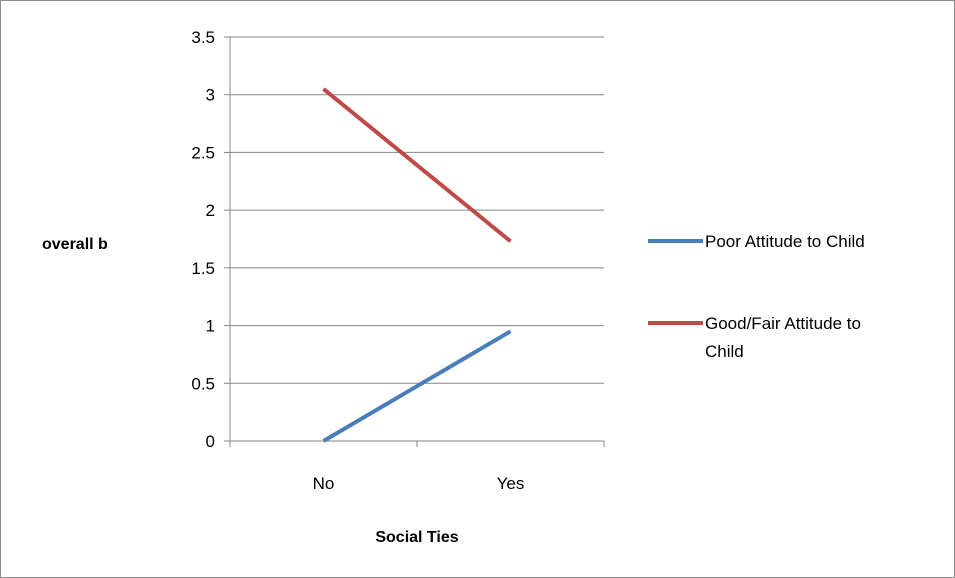 This screenshot has height=578, width=955. What do you see at coordinates (324, 483) in the screenshot?
I see `x-tick-label: No` at bounding box center [324, 483].